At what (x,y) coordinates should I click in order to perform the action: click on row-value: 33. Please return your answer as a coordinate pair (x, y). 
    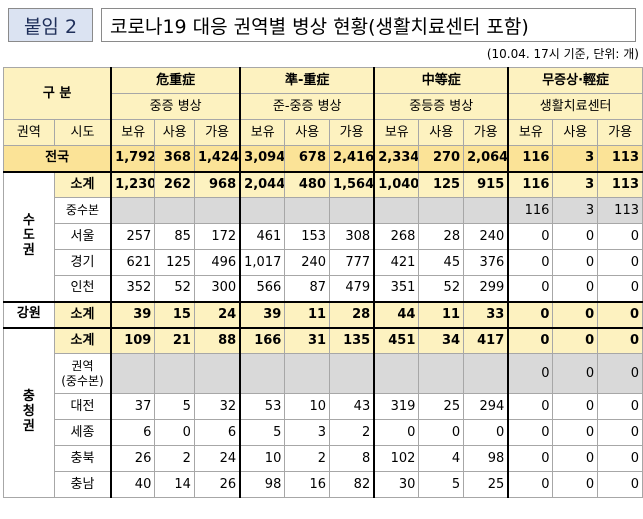
    Looking at the image, I should click on (486, 314).